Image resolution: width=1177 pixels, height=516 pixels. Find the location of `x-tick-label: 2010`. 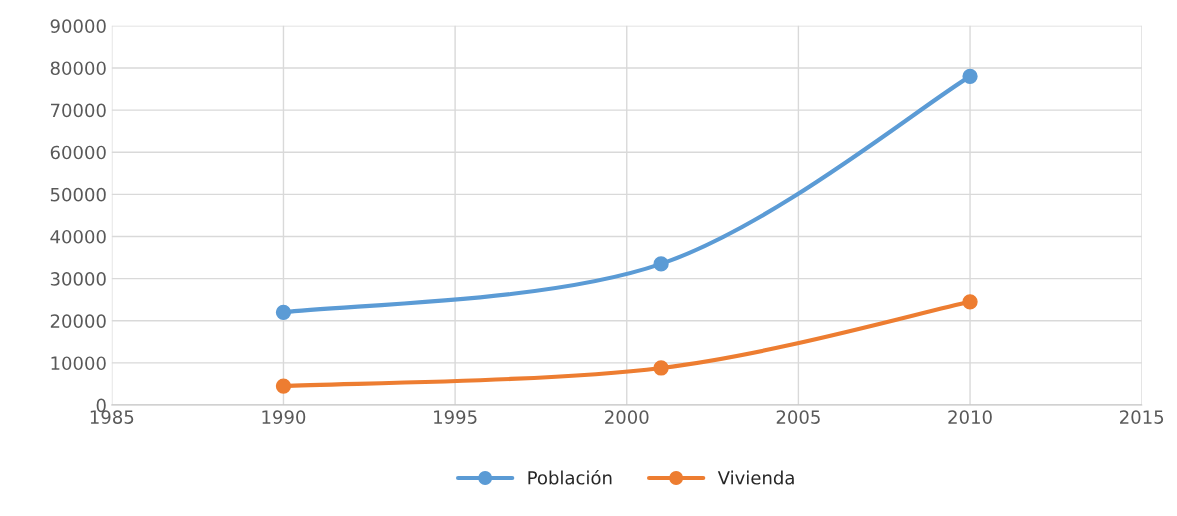

x-tick-label: 2010 is located at coordinates (970, 417).